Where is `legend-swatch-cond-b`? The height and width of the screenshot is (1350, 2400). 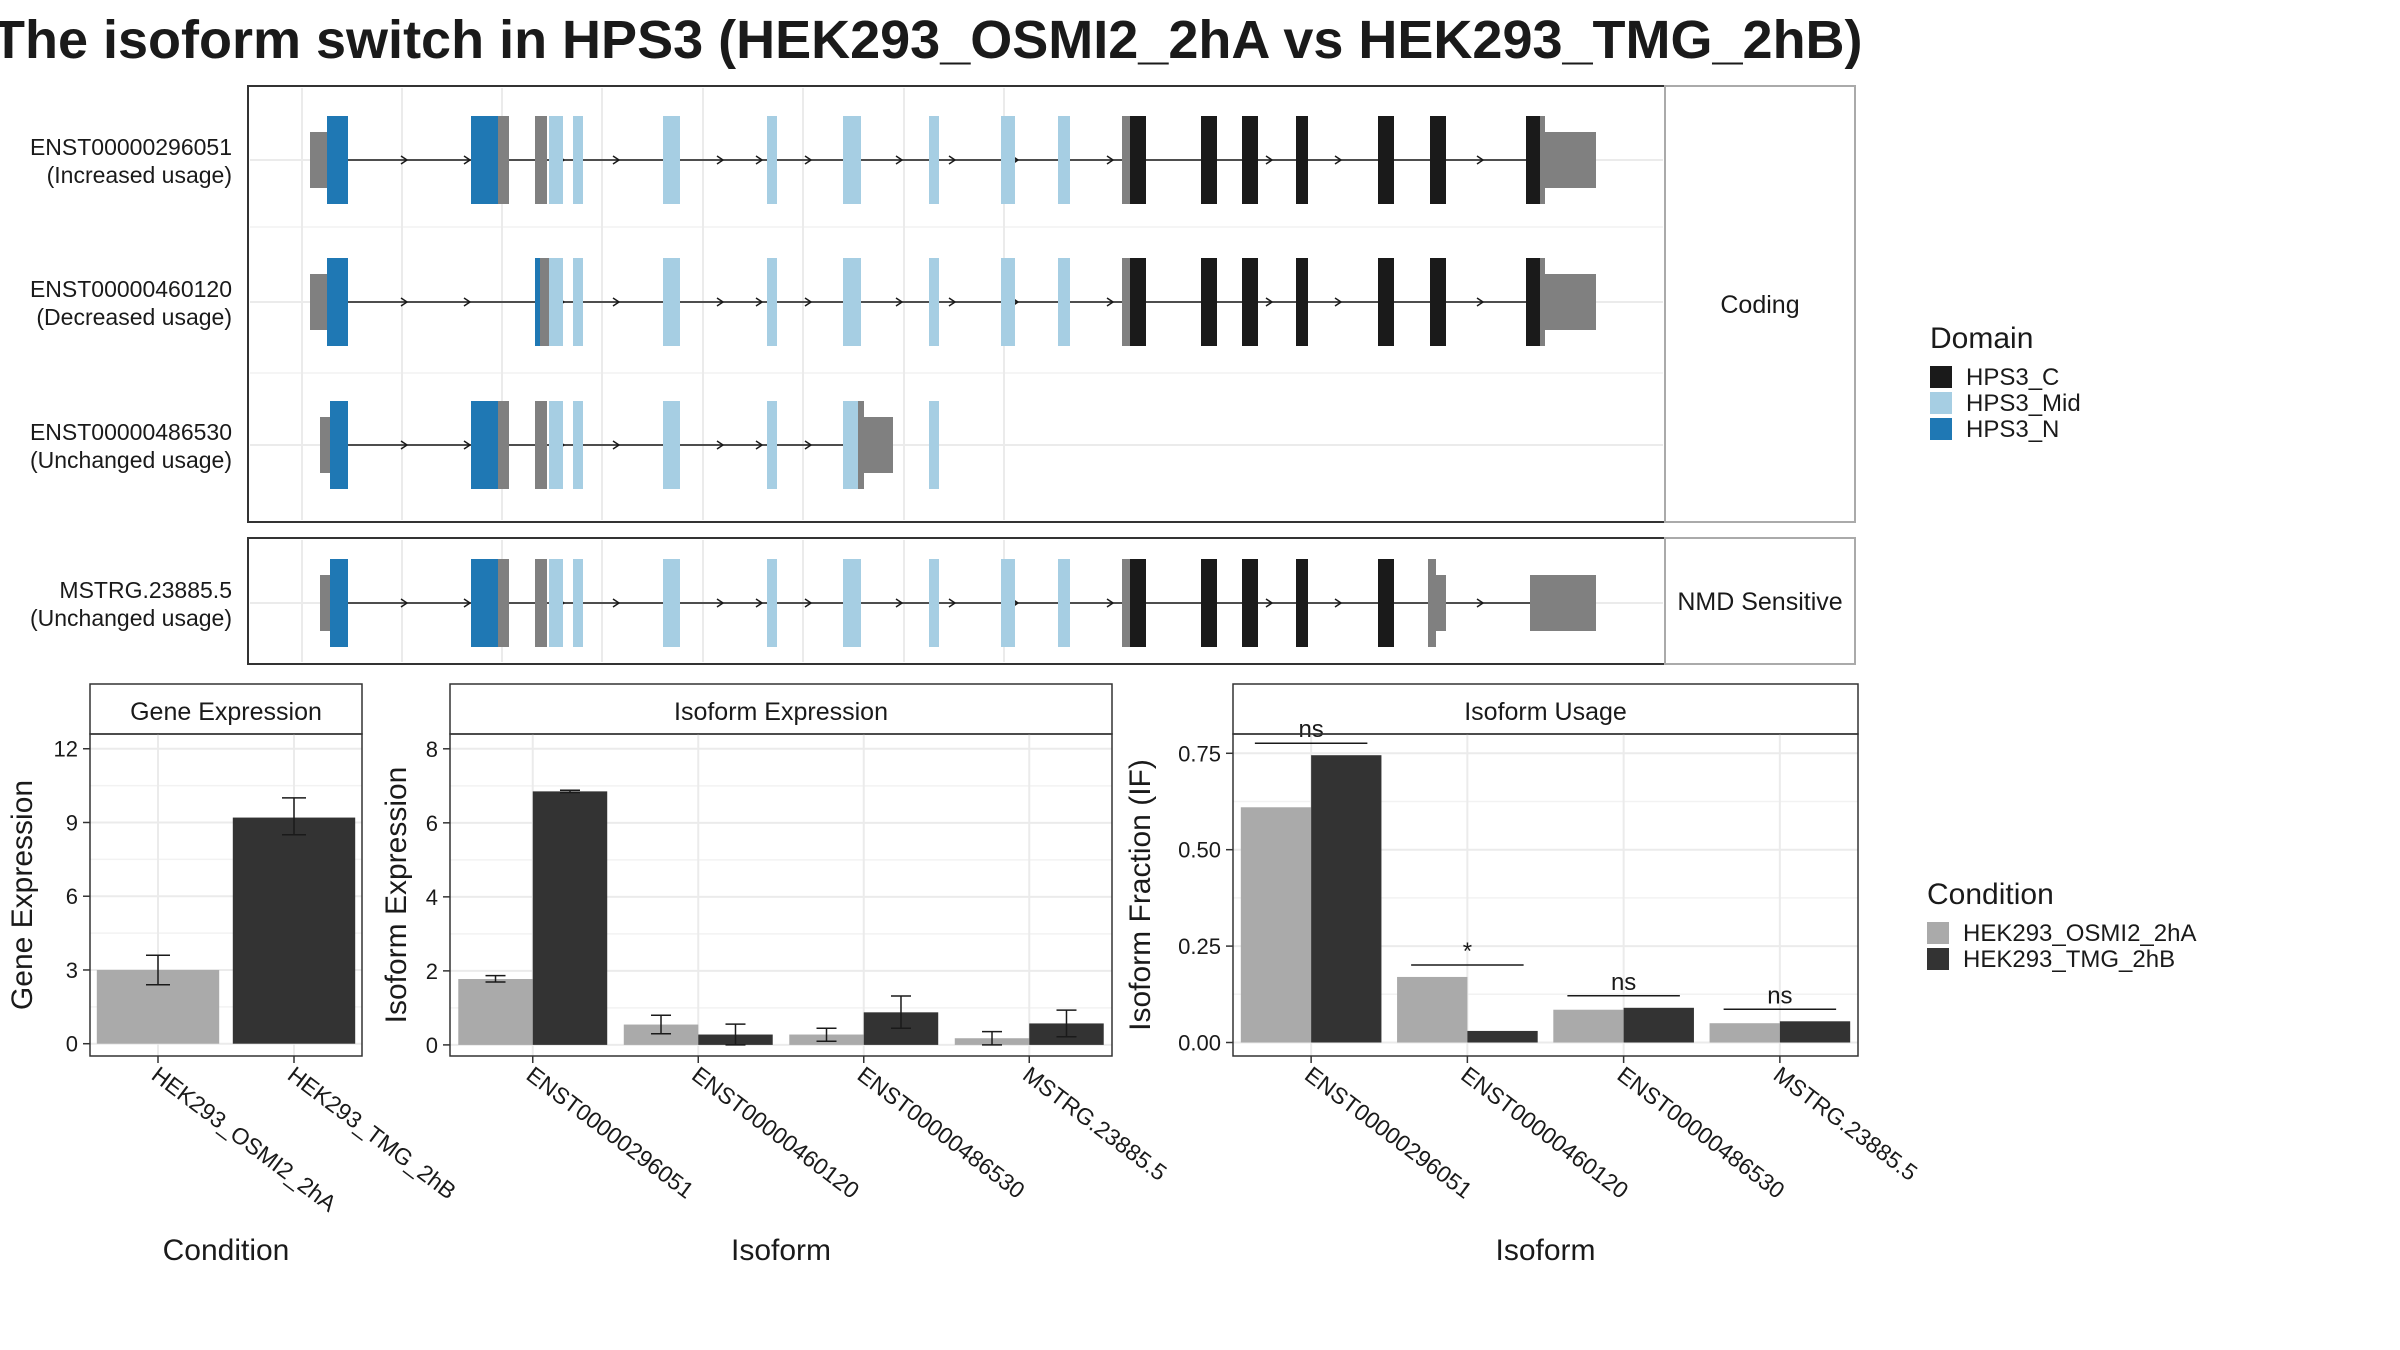
legend-swatch-cond-b is located at coordinates (1938, 959).